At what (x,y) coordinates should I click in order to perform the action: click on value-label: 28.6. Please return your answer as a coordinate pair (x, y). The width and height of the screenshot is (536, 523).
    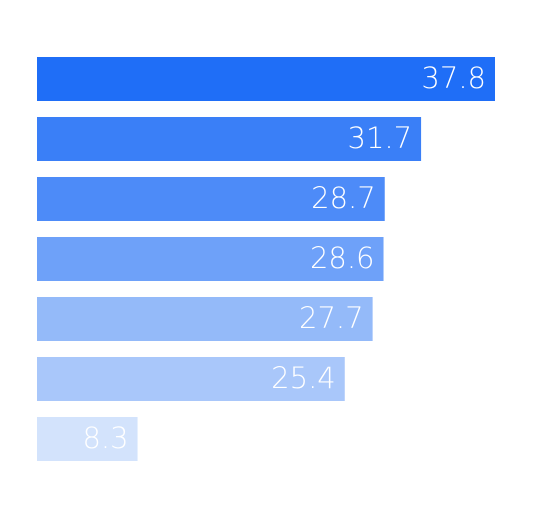
    Looking at the image, I should click on (342, 258).